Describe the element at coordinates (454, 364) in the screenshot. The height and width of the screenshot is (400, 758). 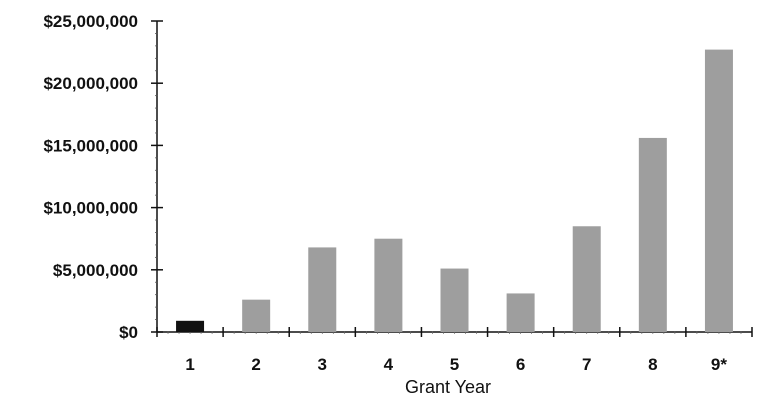
I see `x-tick-label: 5` at that location.